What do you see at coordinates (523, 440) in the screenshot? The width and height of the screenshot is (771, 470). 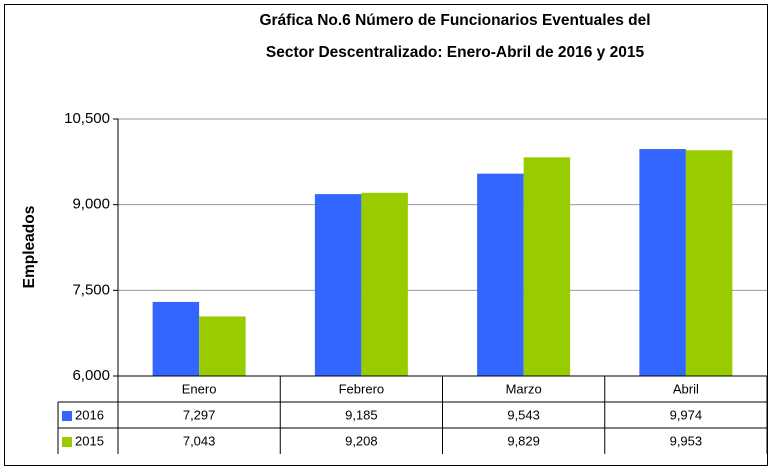 I see `table-value: 9,829` at bounding box center [523, 440].